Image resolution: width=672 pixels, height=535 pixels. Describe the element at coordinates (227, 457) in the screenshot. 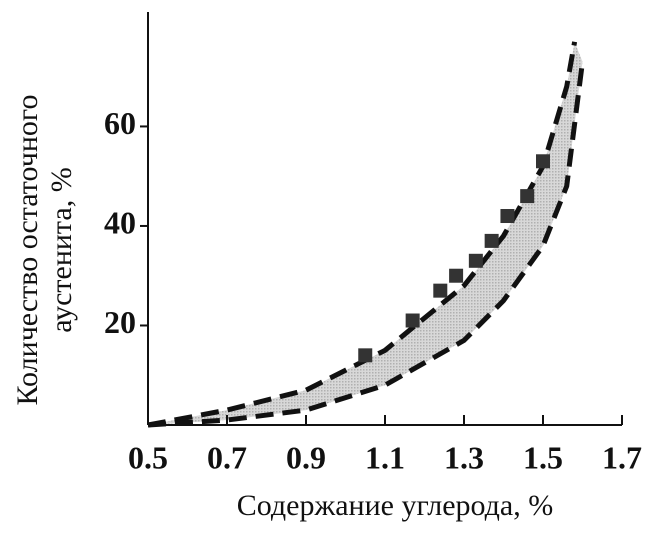

I see `x-tick-label: 0.7` at that location.